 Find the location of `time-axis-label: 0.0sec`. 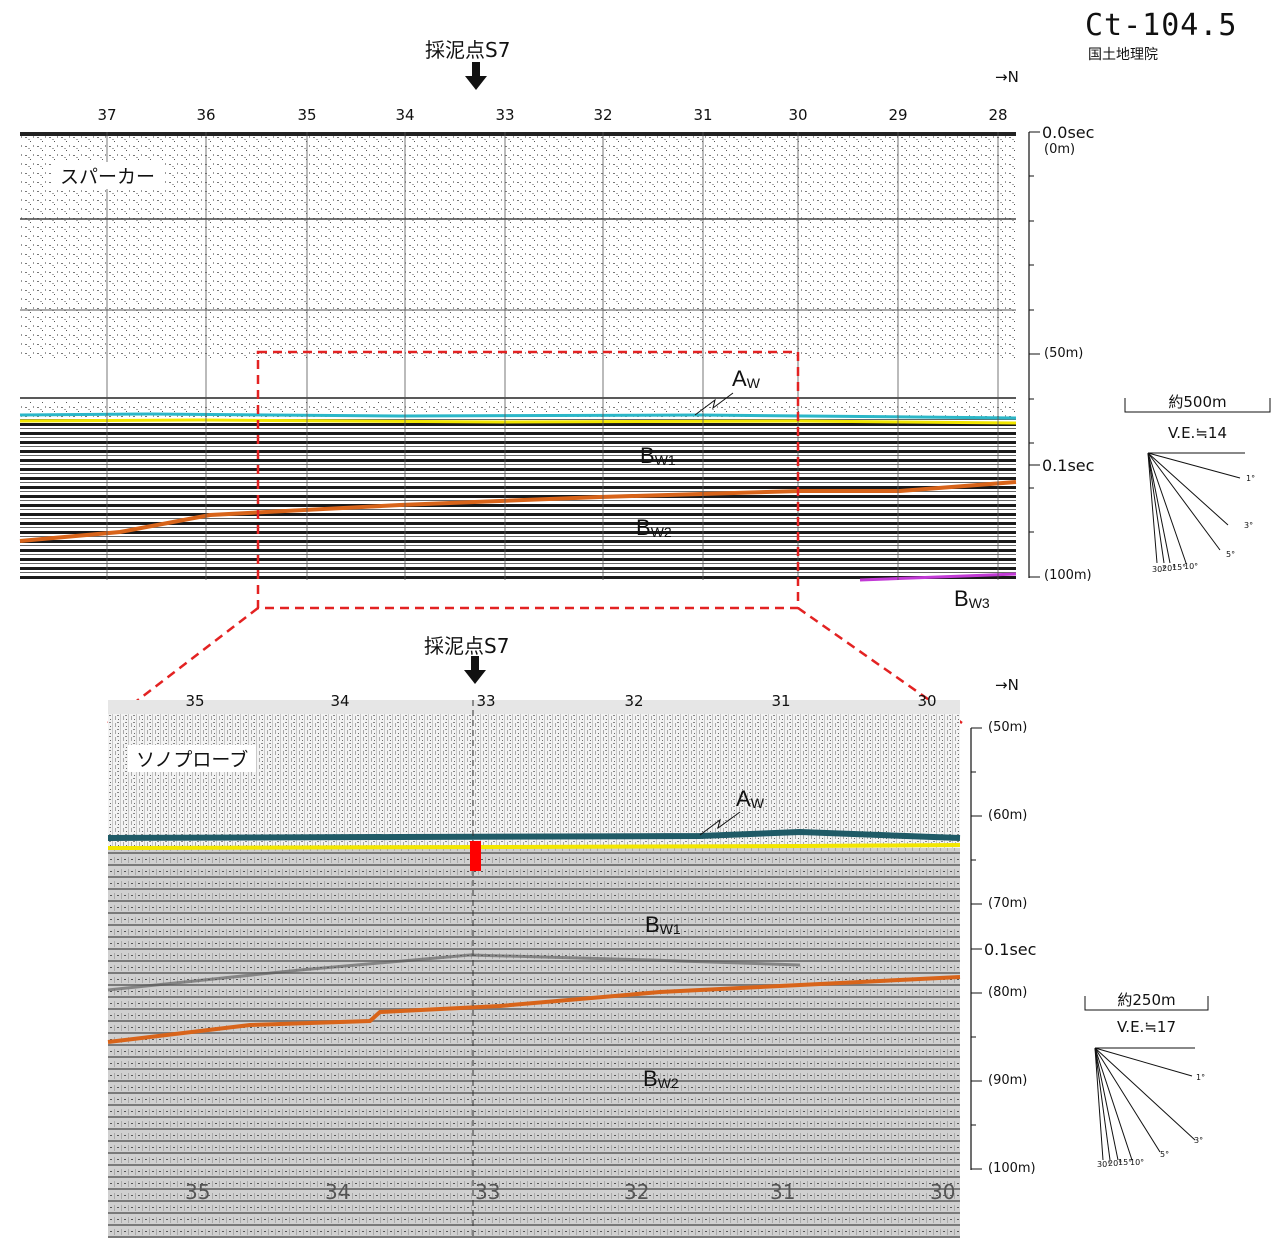

time-axis-label: 0.0sec is located at coordinates (1068, 132).